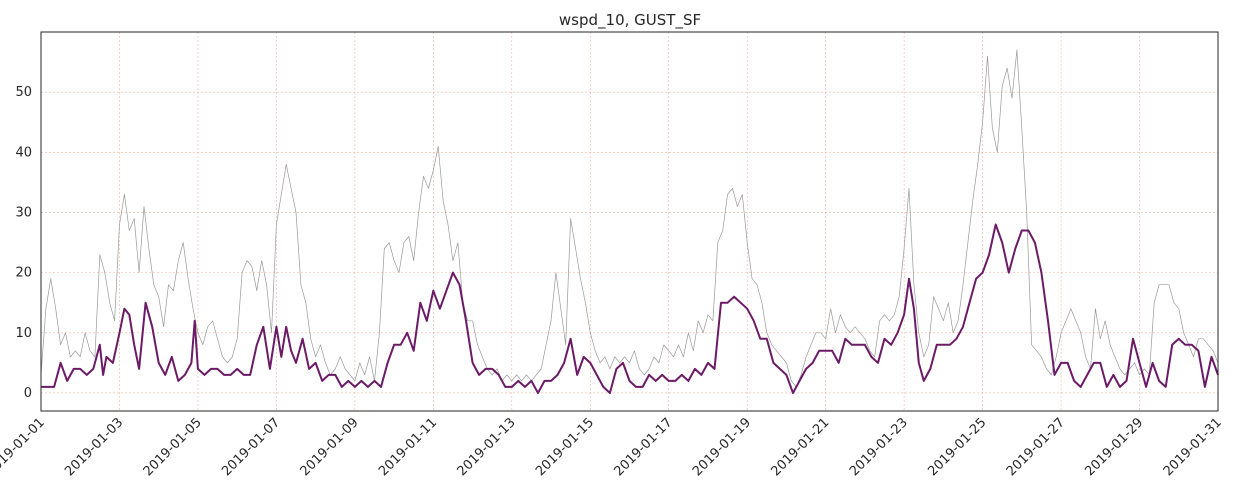 The image size is (1259, 502). What do you see at coordinates (23, 212) in the screenshot?
I see `y-tick-label: 30` at bounding box center [23, 212].